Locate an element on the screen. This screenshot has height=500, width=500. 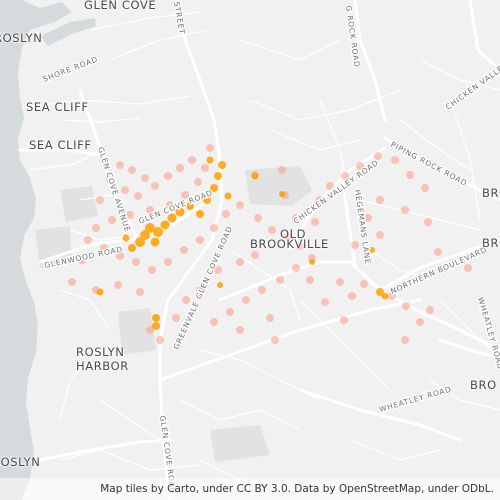
place-label-bro-3: BRO is located at coordinates (483, 385).